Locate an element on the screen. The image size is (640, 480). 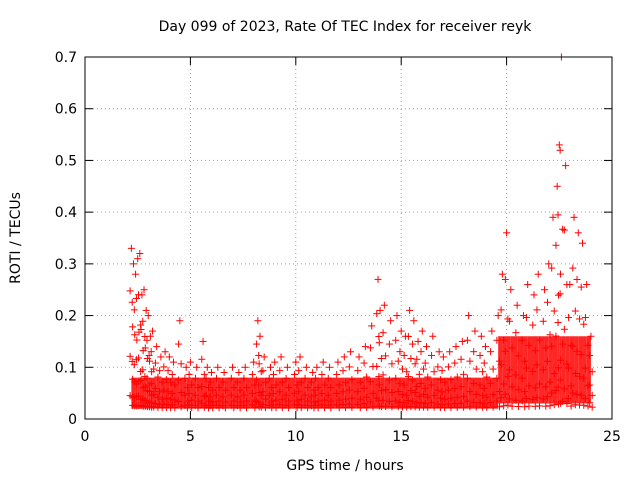
x-tick-label: 15 is located at coordinates (401, 437).